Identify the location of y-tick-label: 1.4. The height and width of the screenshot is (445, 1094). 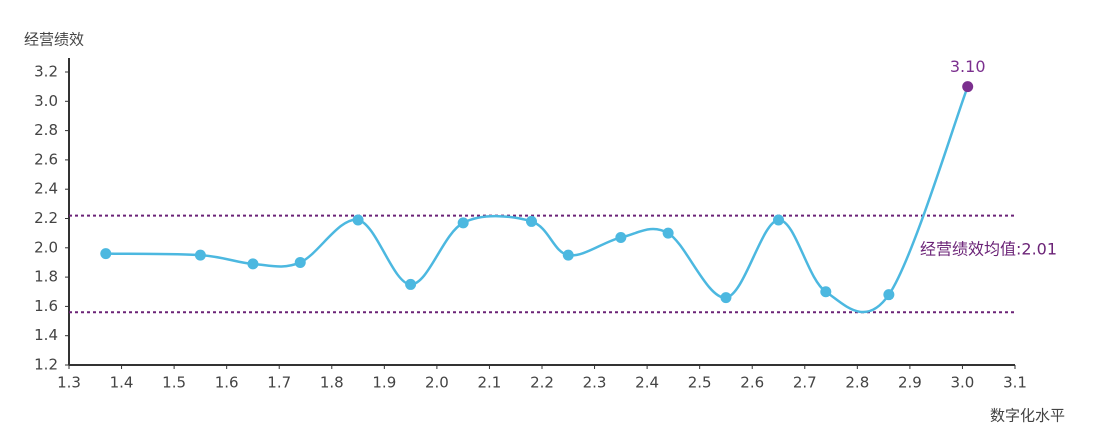
(46, 335).